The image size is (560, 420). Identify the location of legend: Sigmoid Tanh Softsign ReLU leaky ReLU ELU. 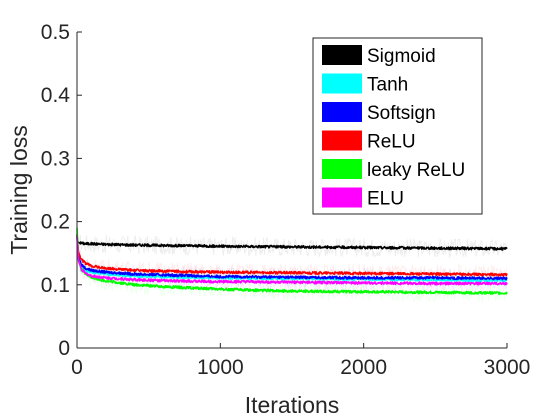
(397, 126).